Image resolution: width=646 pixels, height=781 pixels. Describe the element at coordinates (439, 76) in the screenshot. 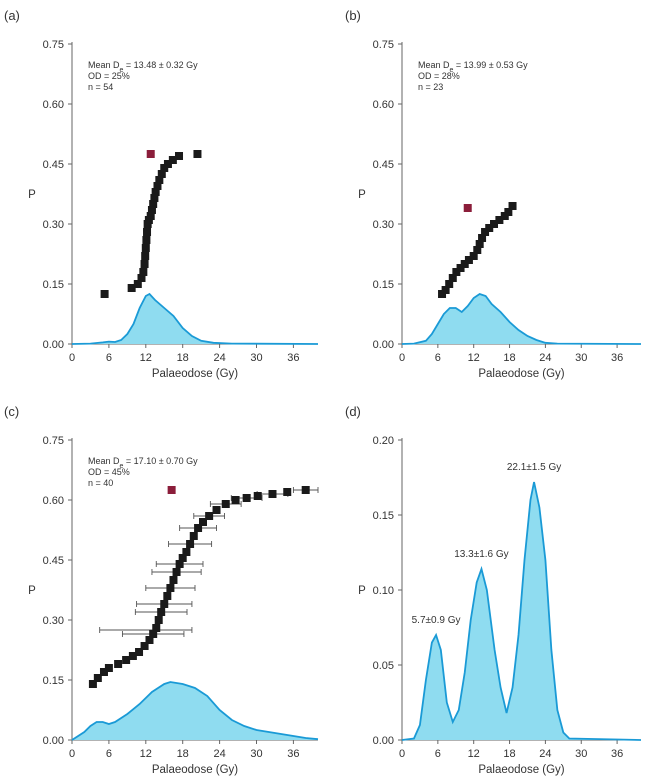

I see `annotation-od: OD = 28%` at that location.